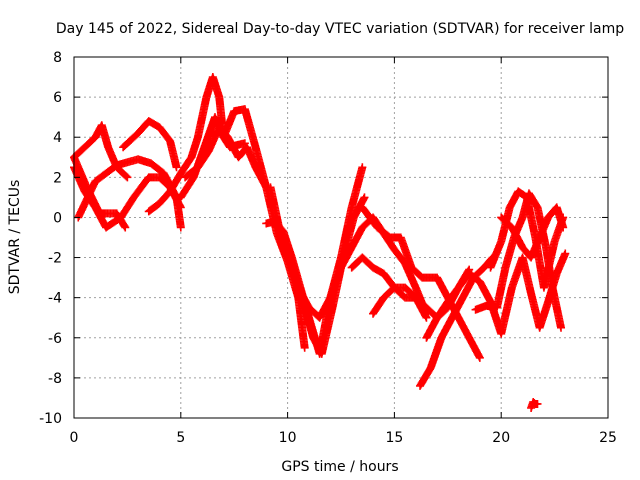 The width and height of the screenshot is (640, 480). I want to click on y-tick-label: -6, so click(55, 339).